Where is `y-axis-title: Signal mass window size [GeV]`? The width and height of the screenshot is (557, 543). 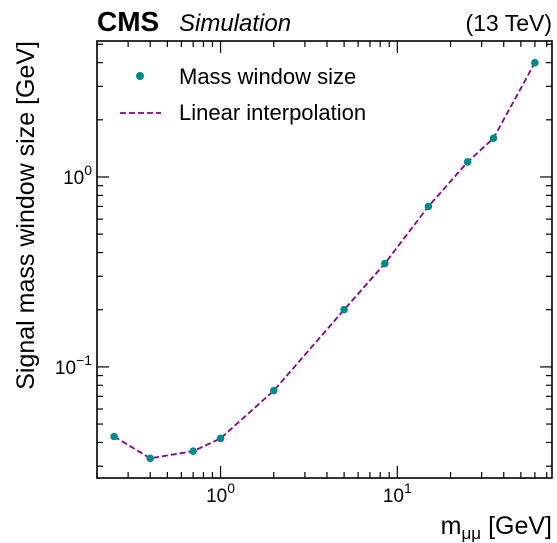 y-axis-title: Signal mass window size [GeV] is located at coordinates (26, 215).